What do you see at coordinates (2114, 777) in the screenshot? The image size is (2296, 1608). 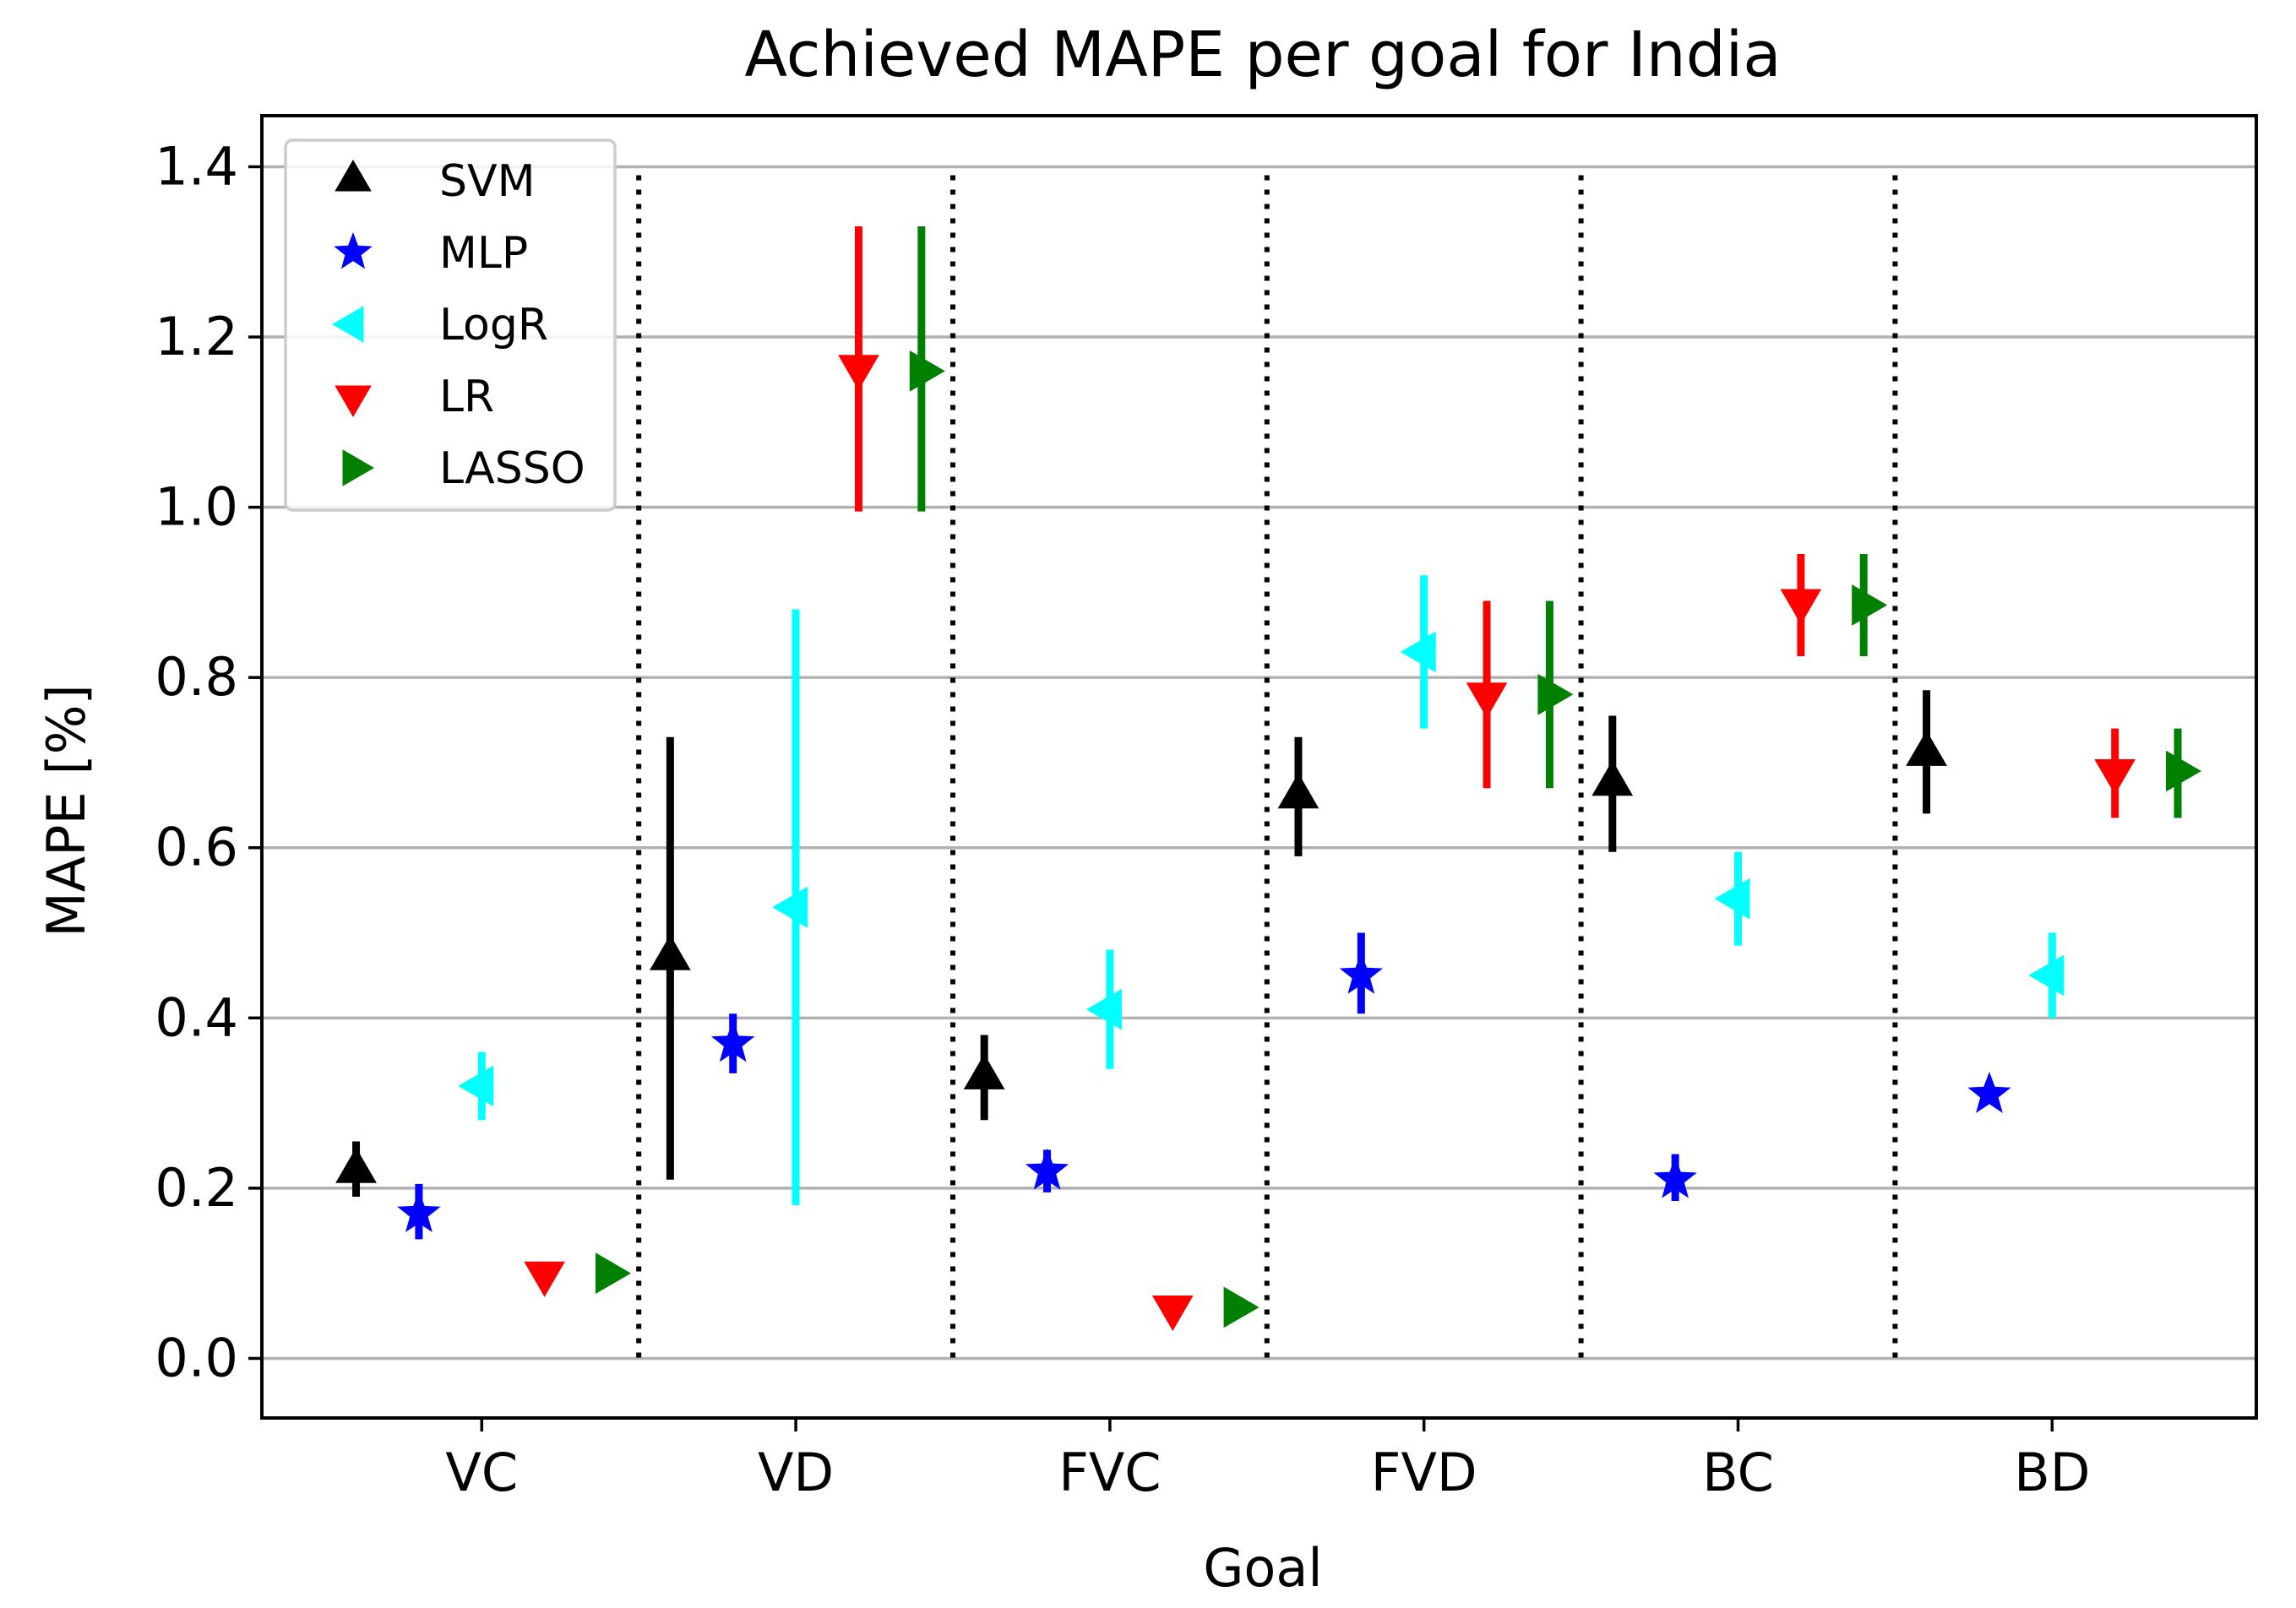 I see `lr-point-bd` at bounding box center [2114, 777].